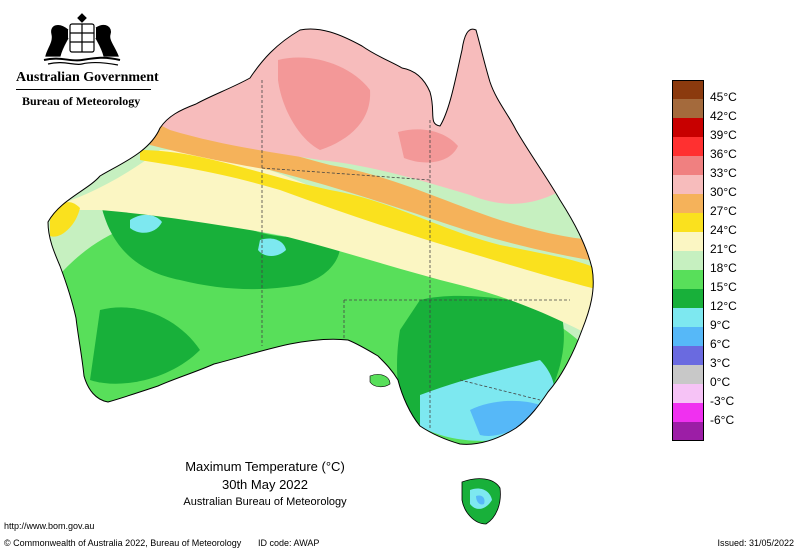 The height and width of the screenshot is (549, 800). What do you see at coordinates (723, 135) in the screenshot?
I see `legend-label: 39°C` at bounding box center [723, 135].